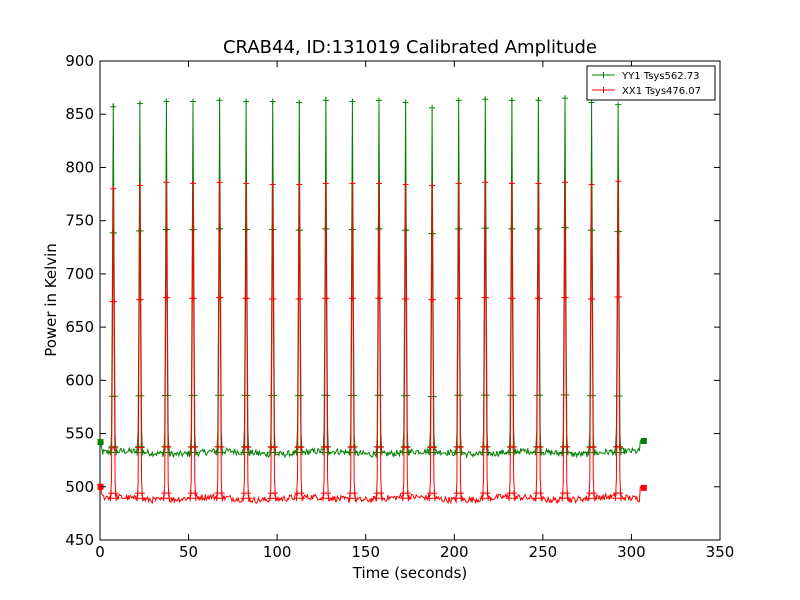 Image resolution: width=800 pixels, height=600 pixels. Describe the element at coordinates (660, 76) in the screenshot. I see `legend-label-0: YY1 Tsys562.73` at that location.